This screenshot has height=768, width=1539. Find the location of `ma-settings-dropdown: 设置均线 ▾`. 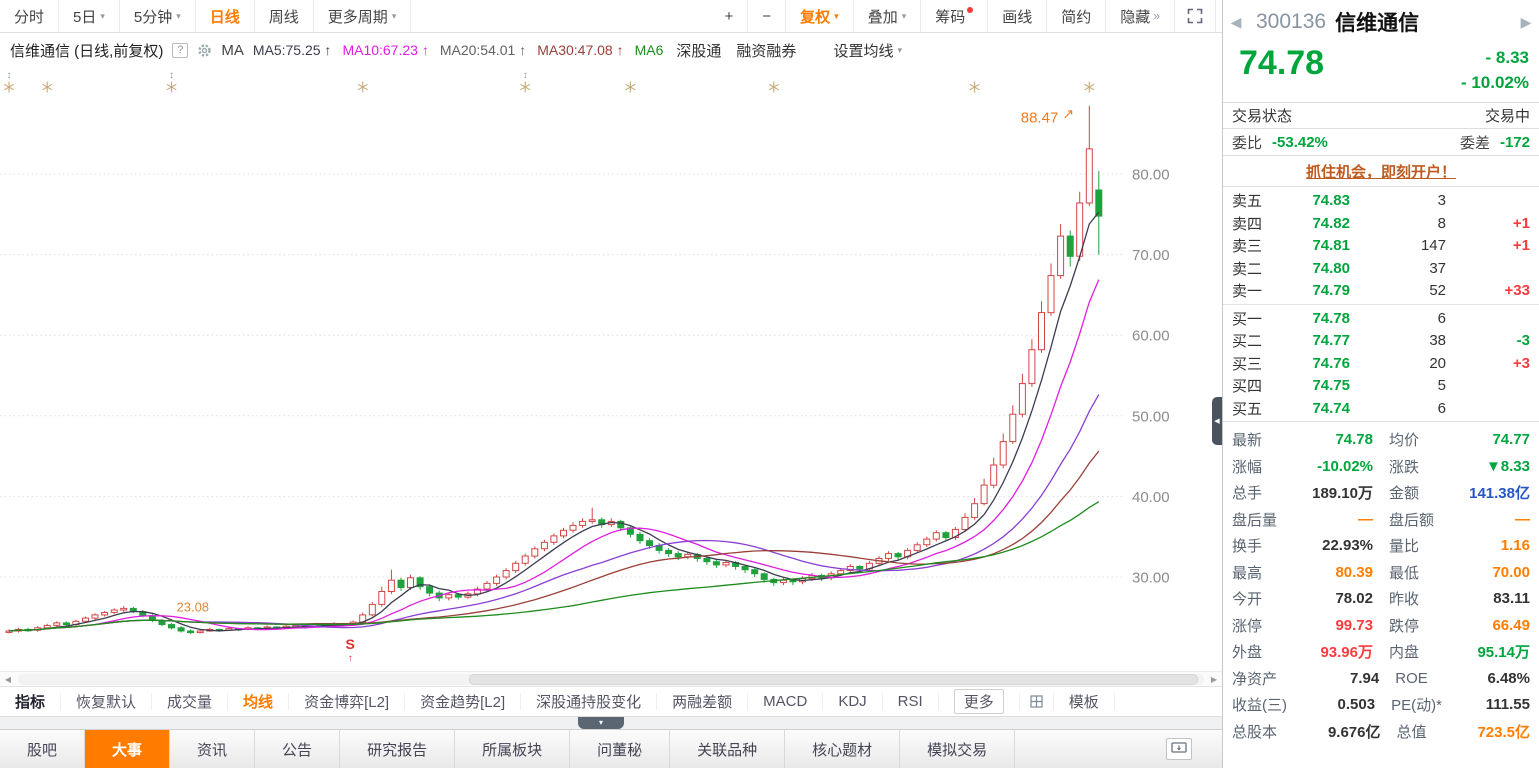

ma-settings-dropdown: 设置均线 ▾ is located at coordinates (867, 50).